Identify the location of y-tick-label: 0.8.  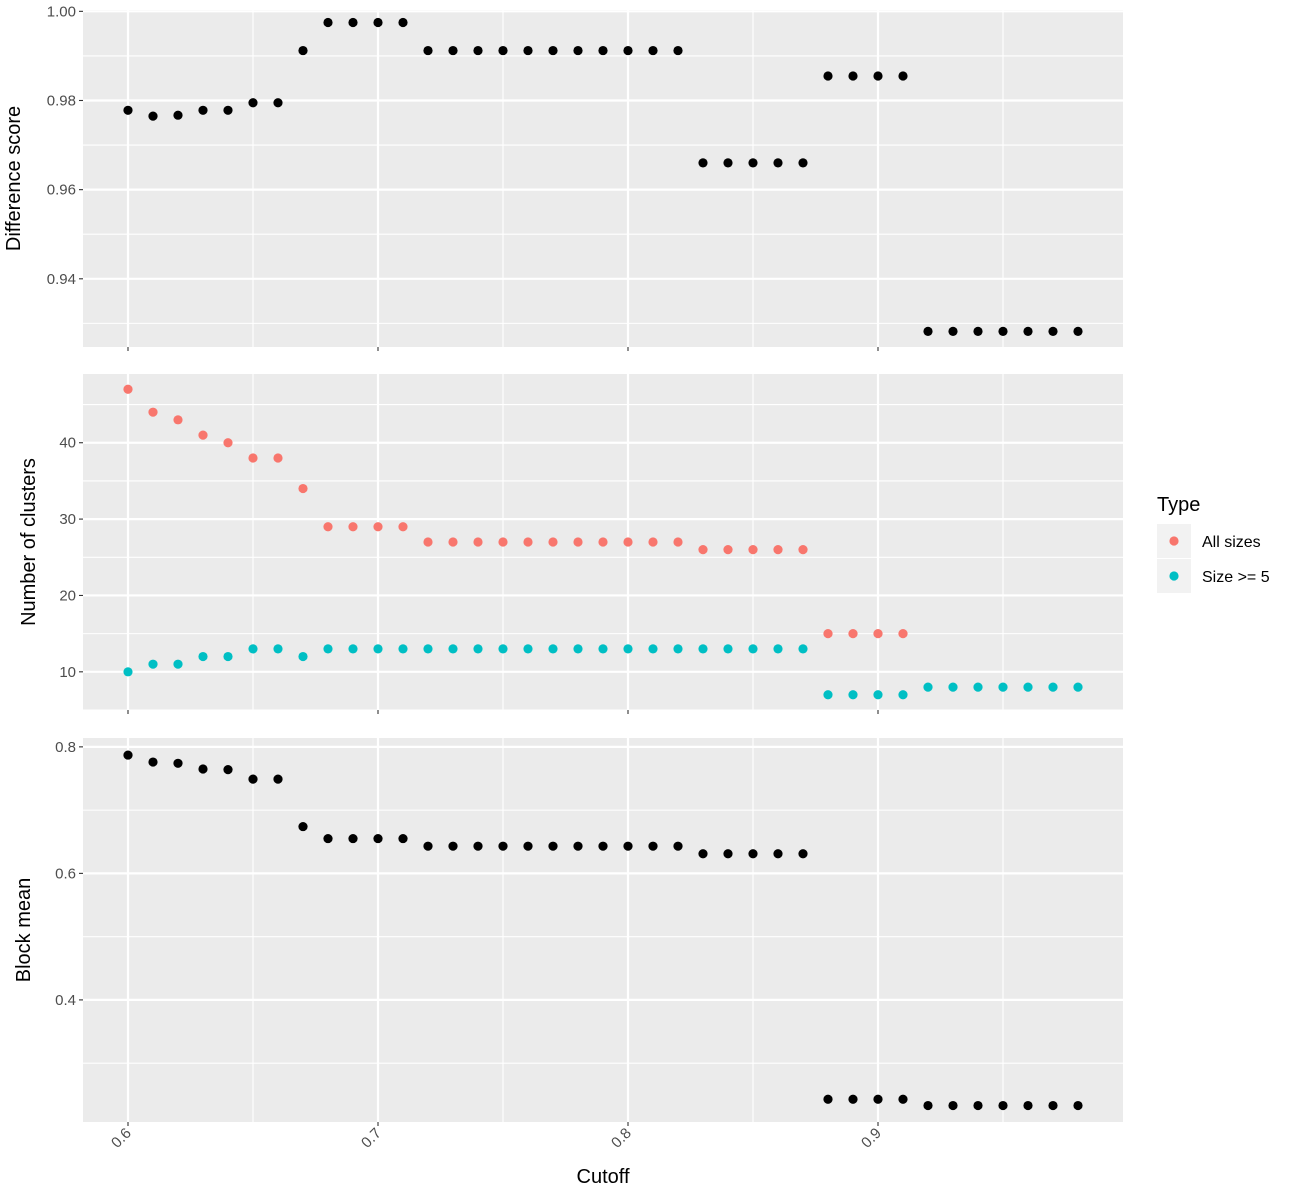
(65, 747).